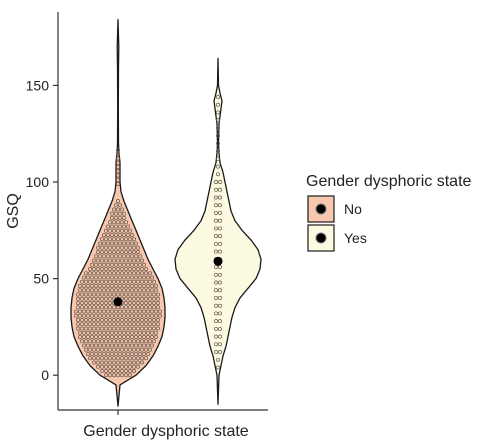 The width and height of the screenshot is (500, 442). I want to click on legend-items: No Yes, so click(337, 223).